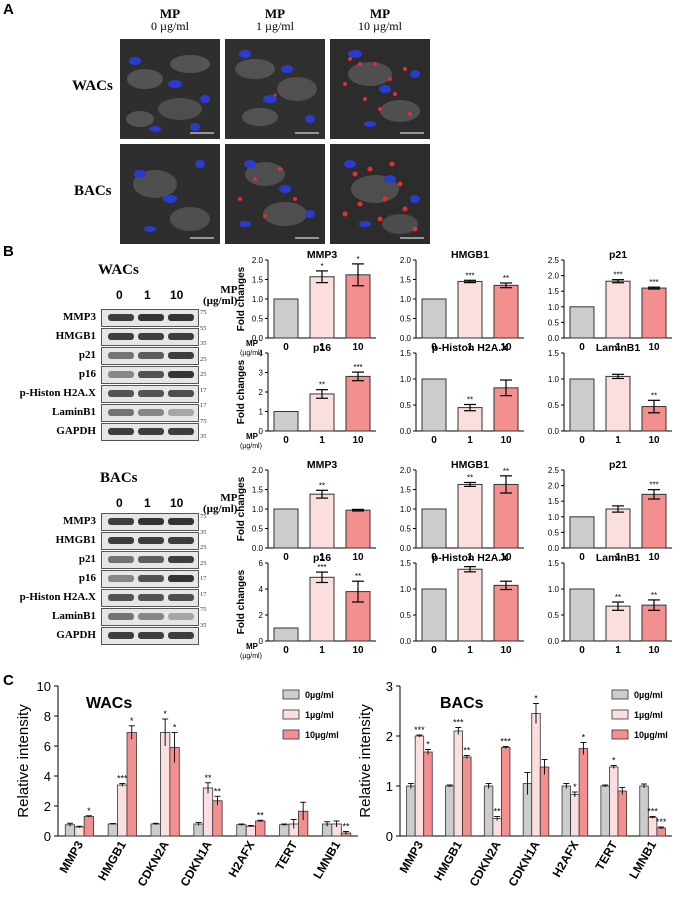 The width and height of the screenshot is (685, 913). I want to click on wb-kda-marker: 25, so click(203, 547).